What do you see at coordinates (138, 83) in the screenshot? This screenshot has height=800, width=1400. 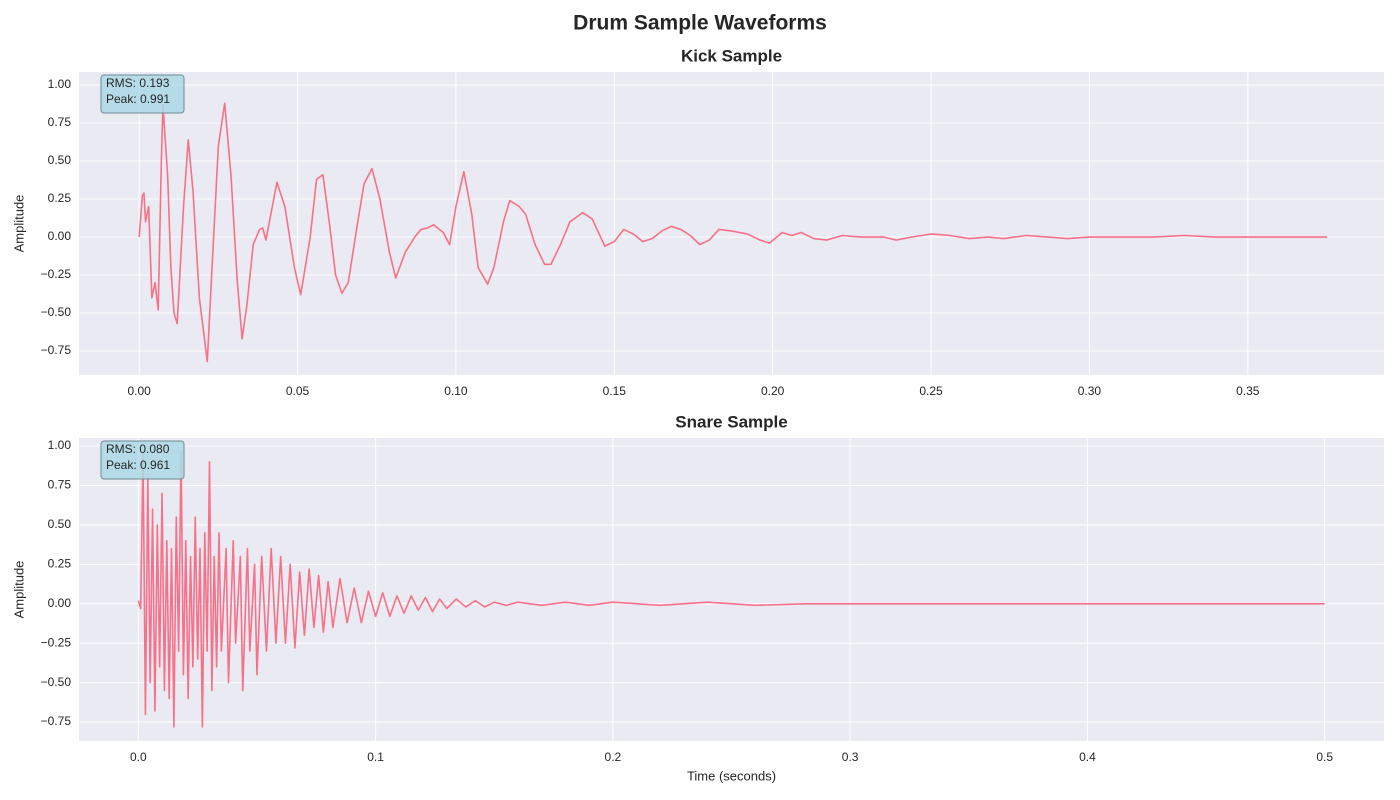 I see `annotation-text: RMS: 0.193` at bounding box center [138, 83].